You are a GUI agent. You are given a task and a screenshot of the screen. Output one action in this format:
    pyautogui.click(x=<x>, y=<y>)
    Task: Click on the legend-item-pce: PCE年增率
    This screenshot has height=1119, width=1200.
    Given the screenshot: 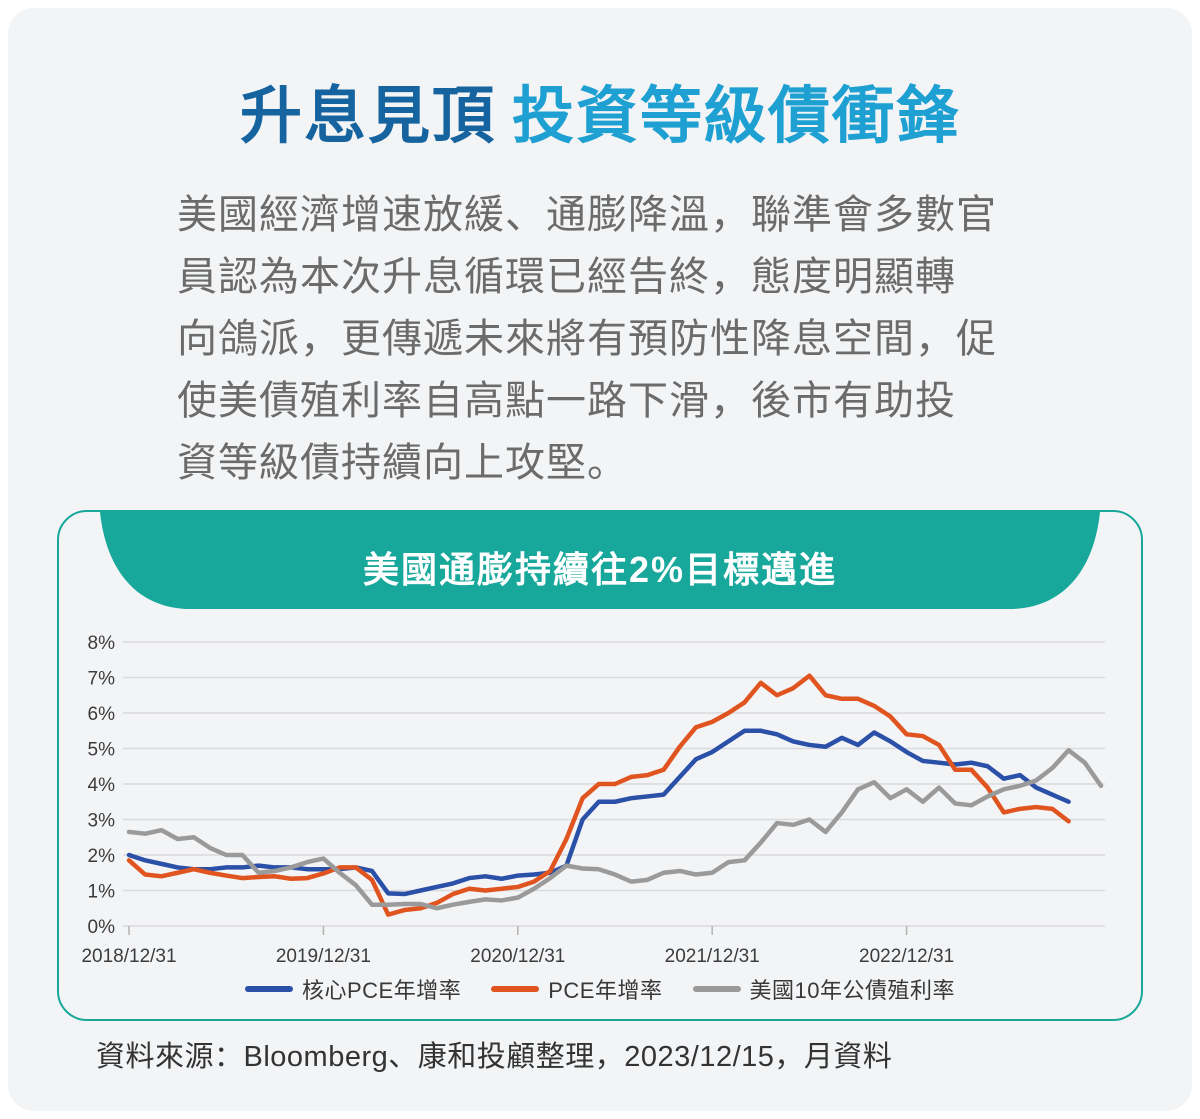 What is the action you would take?
    pyautogui.click(x=576, y=989)
    